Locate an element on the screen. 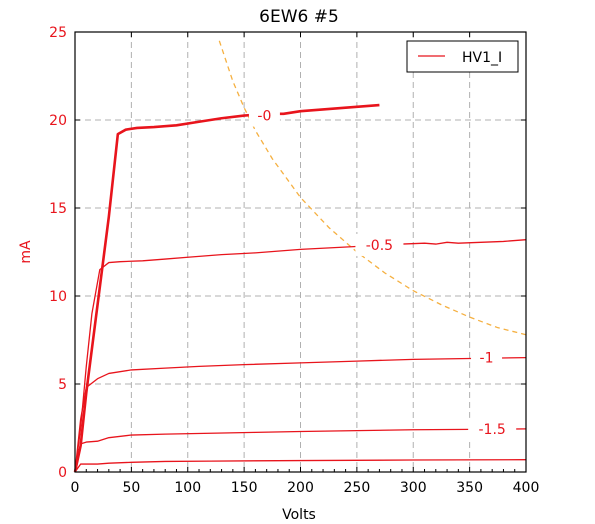 Image resolution: width=595 pixels, height=524 pixels. y-tick-label: 0 is located at coordinates (62, 473).